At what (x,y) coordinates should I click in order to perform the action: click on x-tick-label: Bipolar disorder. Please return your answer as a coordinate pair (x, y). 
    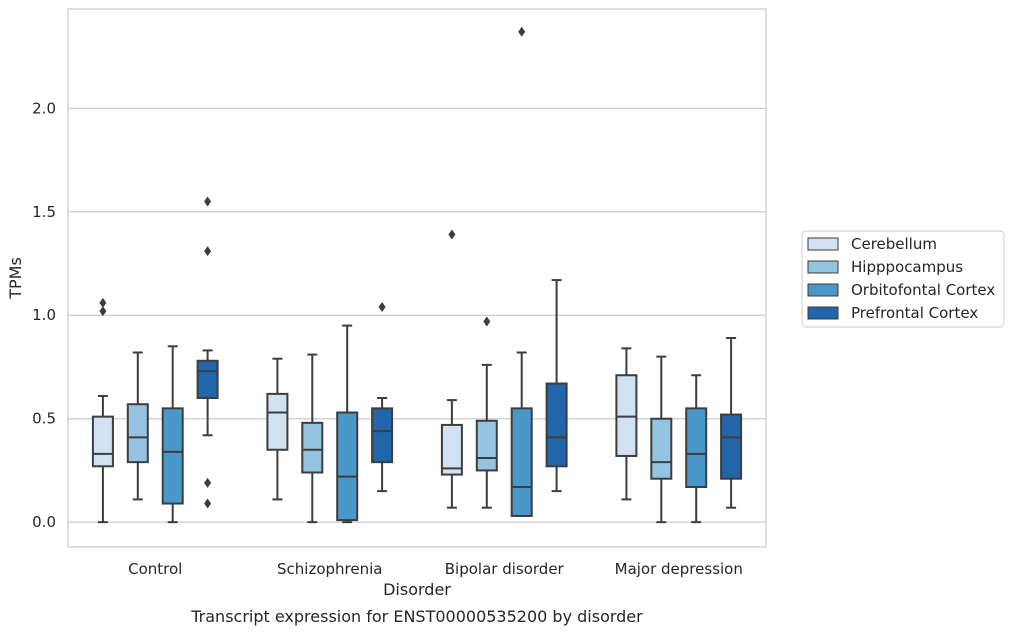
    Looking at the image, I should click on (505, 569).